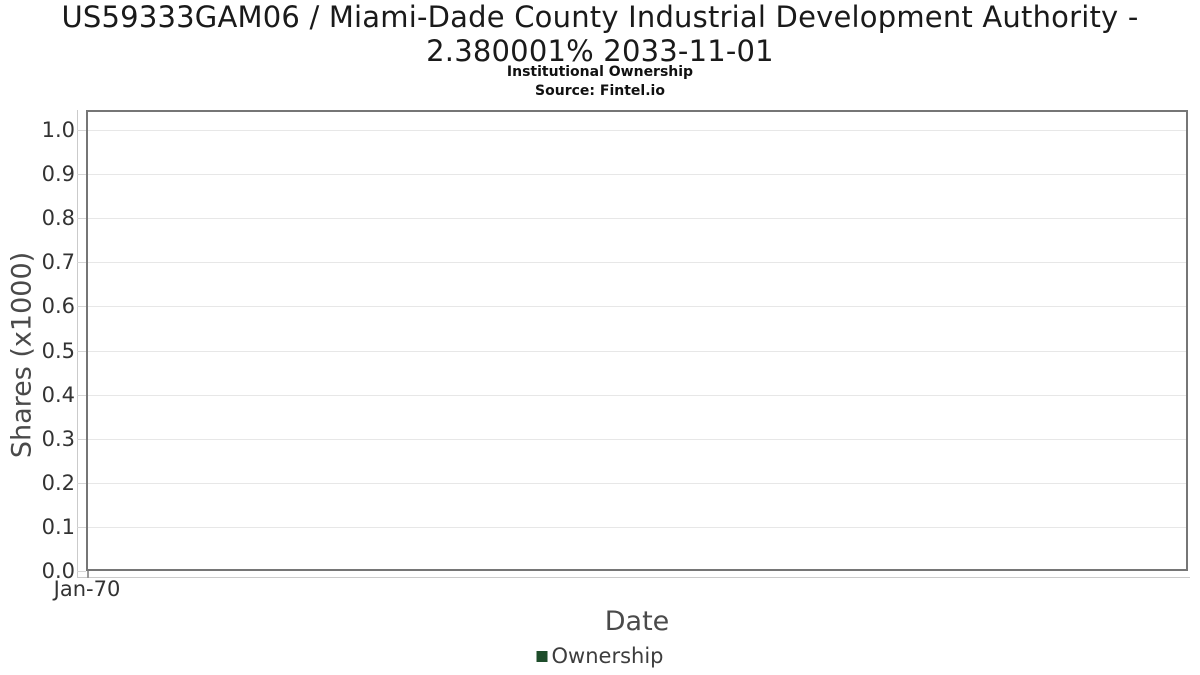  I want to click on chart-subtitle: Institutional Ownership, so click(600, 72).